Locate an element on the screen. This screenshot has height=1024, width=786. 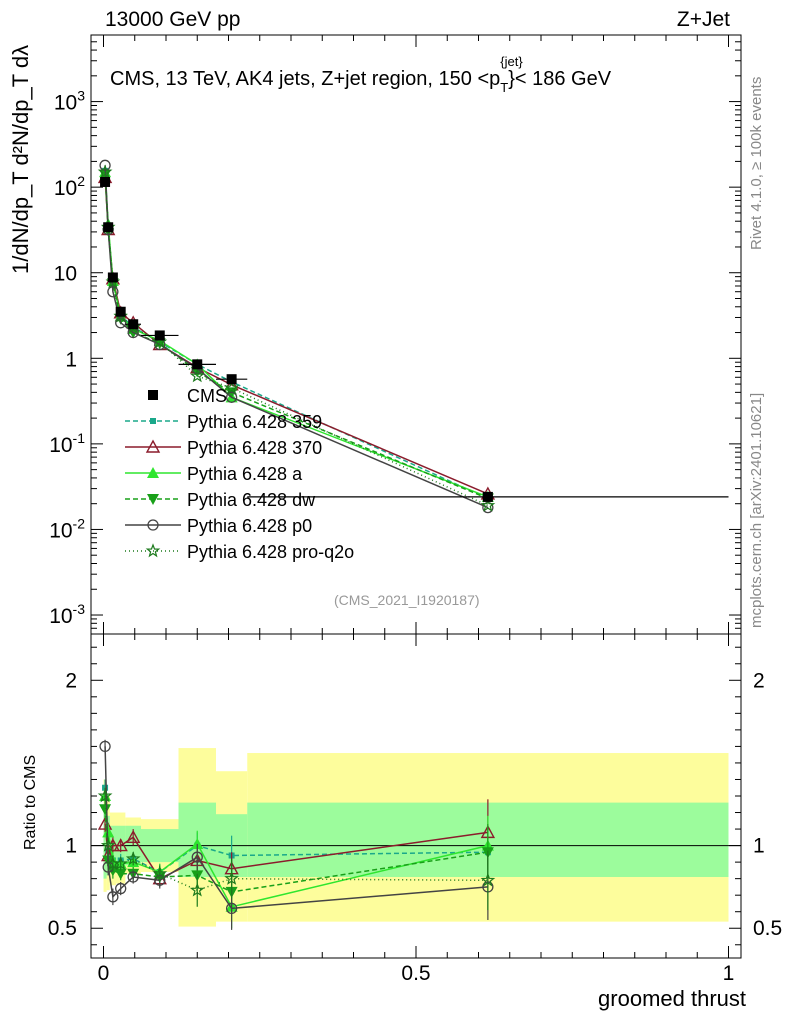
x-axis-label: groomed thrust is located at coordinates (672, 998).